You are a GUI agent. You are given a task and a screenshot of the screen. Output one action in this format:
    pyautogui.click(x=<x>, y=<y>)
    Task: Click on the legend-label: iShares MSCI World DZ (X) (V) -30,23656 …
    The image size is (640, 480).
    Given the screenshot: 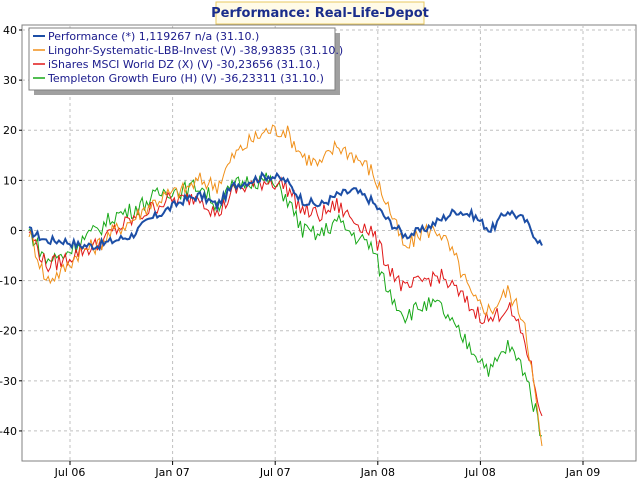 What is the action you would take?
    pyautogui.click(x=184, y=64)
    